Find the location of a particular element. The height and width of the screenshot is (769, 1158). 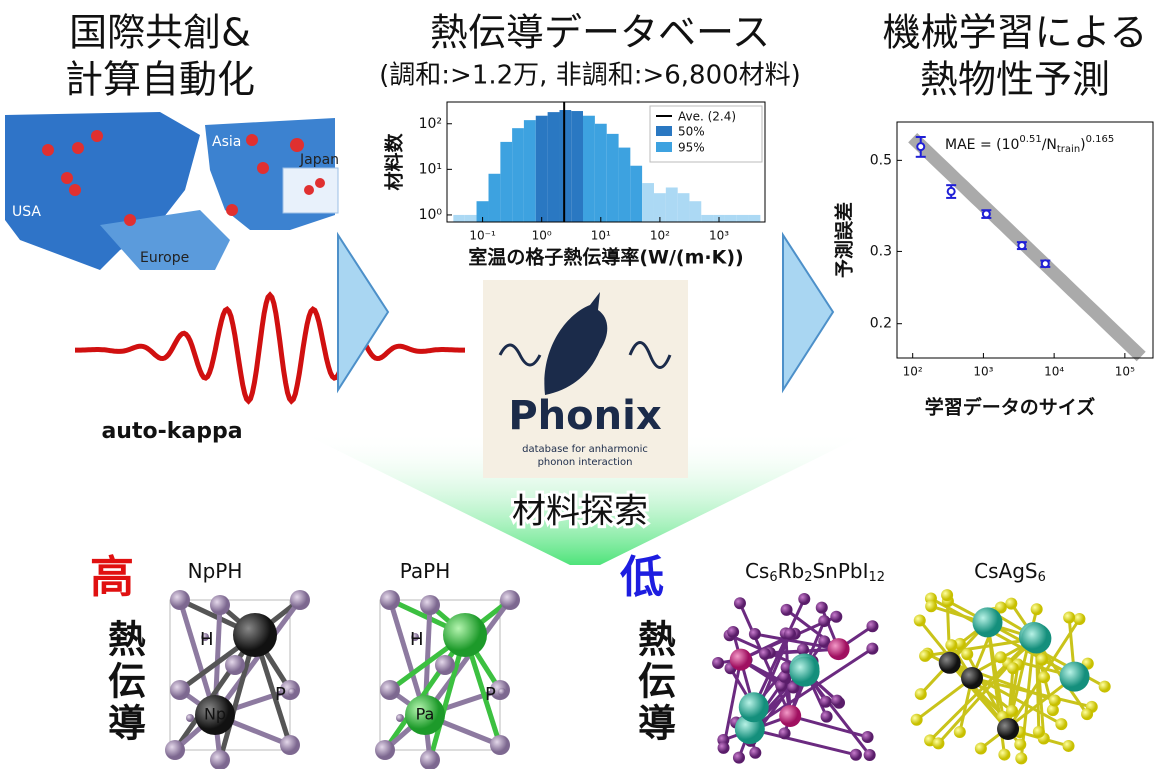

y-tick-label: 10² is located at coordinates (430, 124).